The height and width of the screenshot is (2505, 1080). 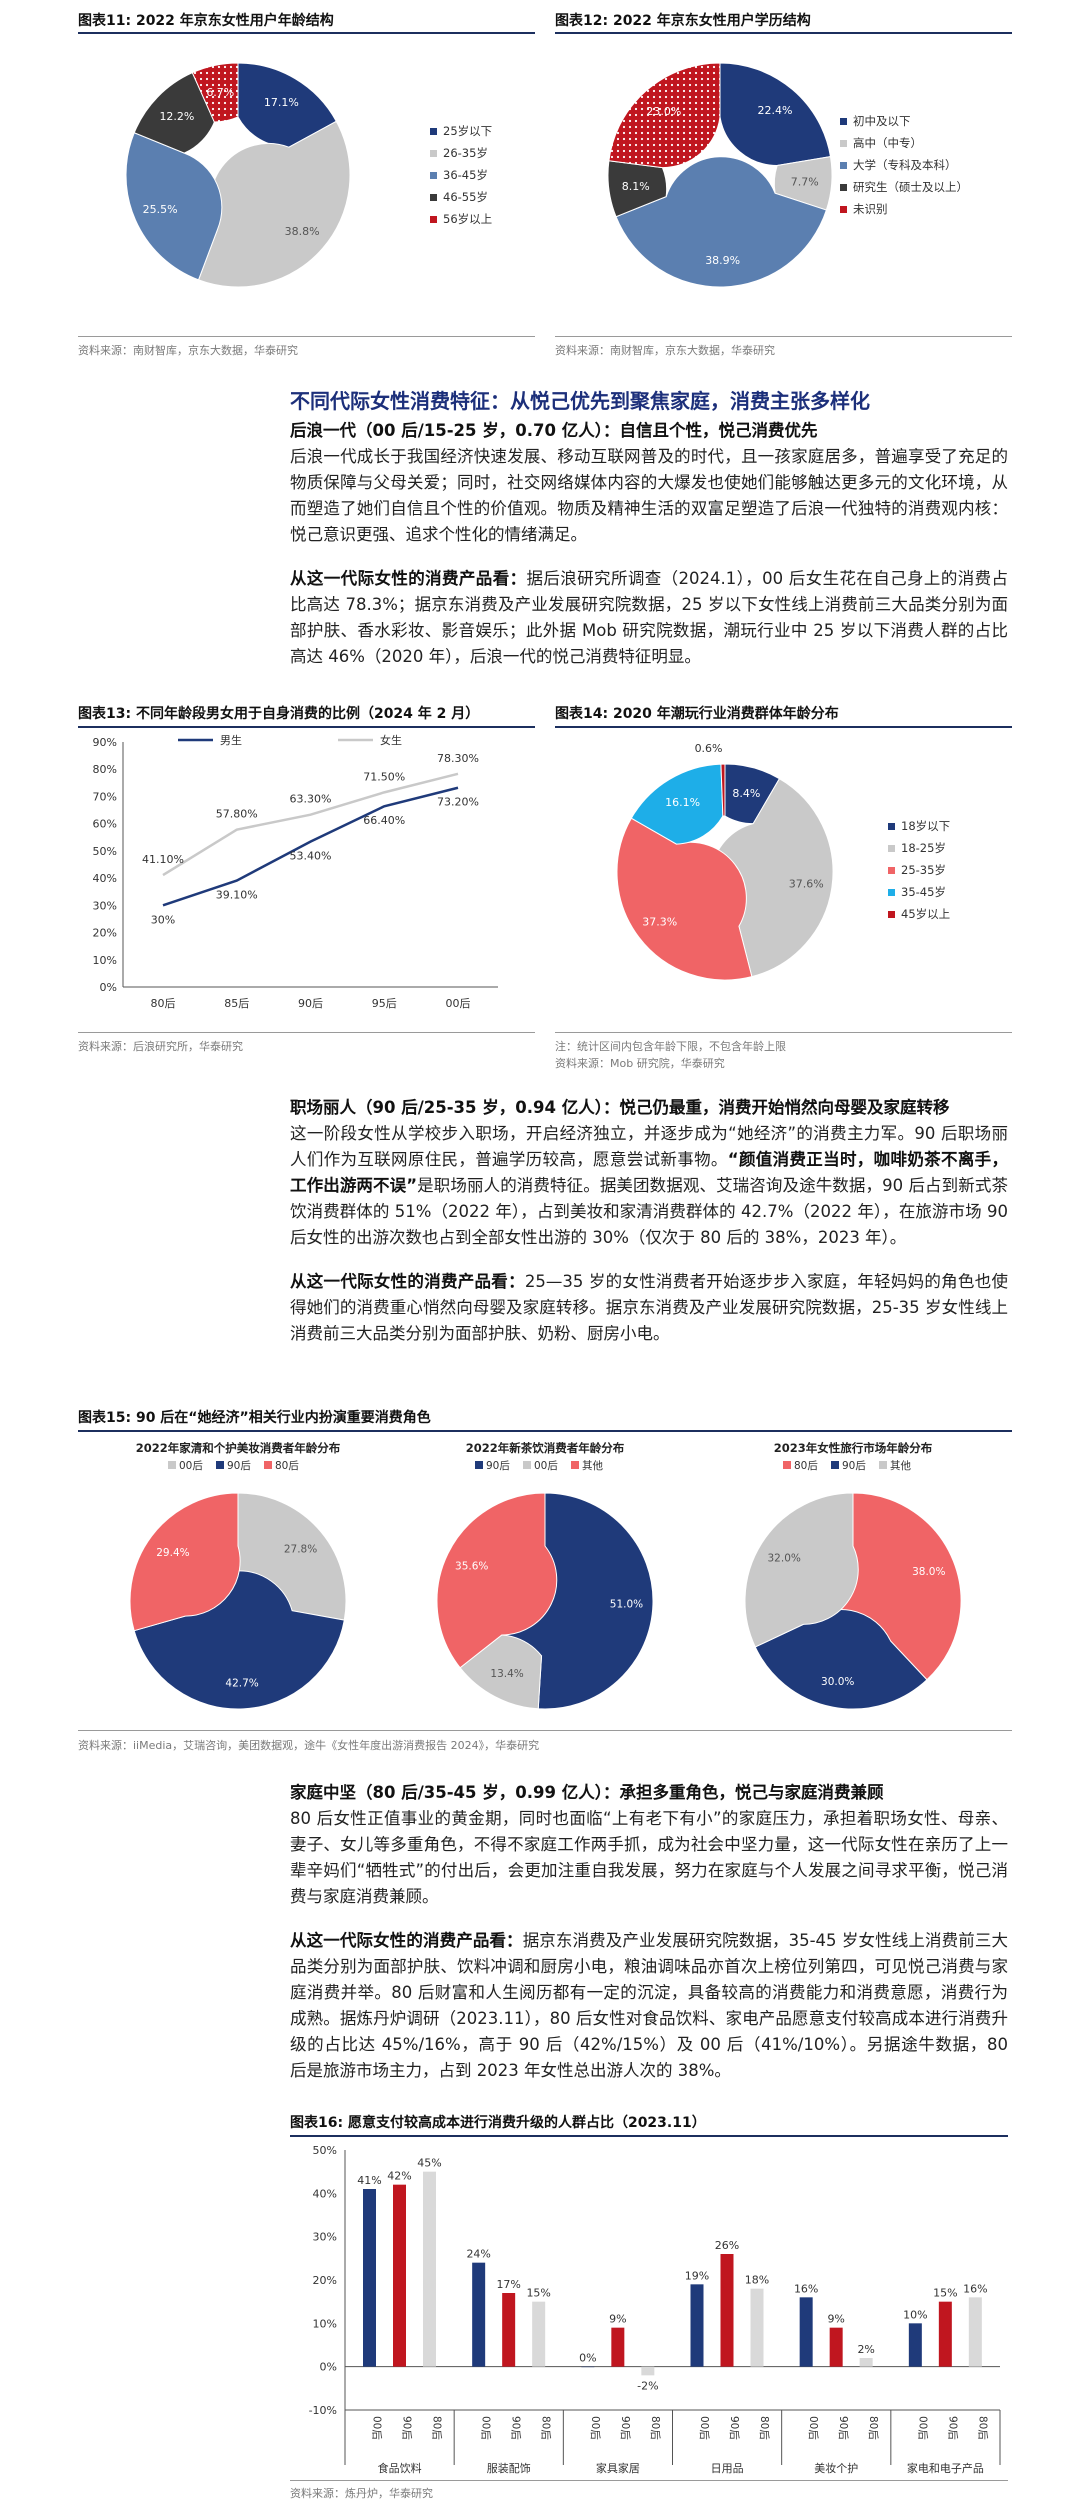 I want to click on fig16-source: 资料来源：炼丹炉，华泰研究, so click(x=361, y=2493).